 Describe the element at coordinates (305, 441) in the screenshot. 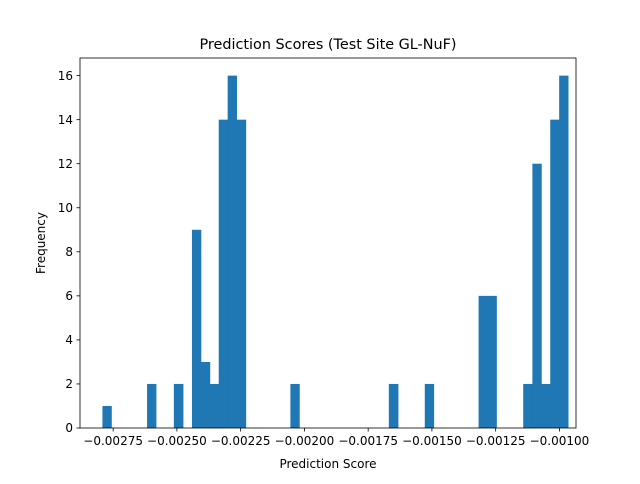

I see `x-tick-label: −0.00200` at that location.